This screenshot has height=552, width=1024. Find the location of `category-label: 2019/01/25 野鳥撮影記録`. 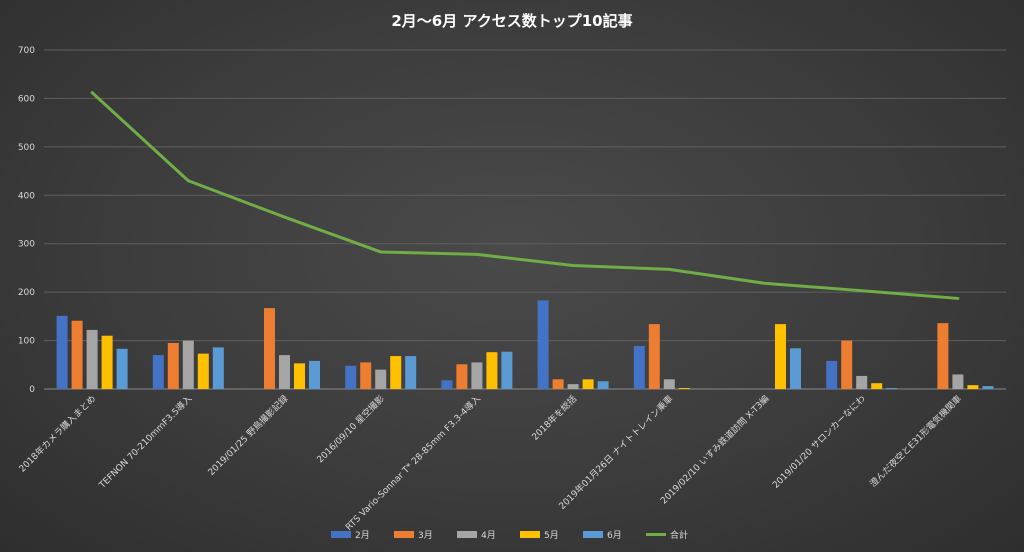

category-label: 2019/01/25 野鳥撮影記録 is located at coordinates (247, 435).